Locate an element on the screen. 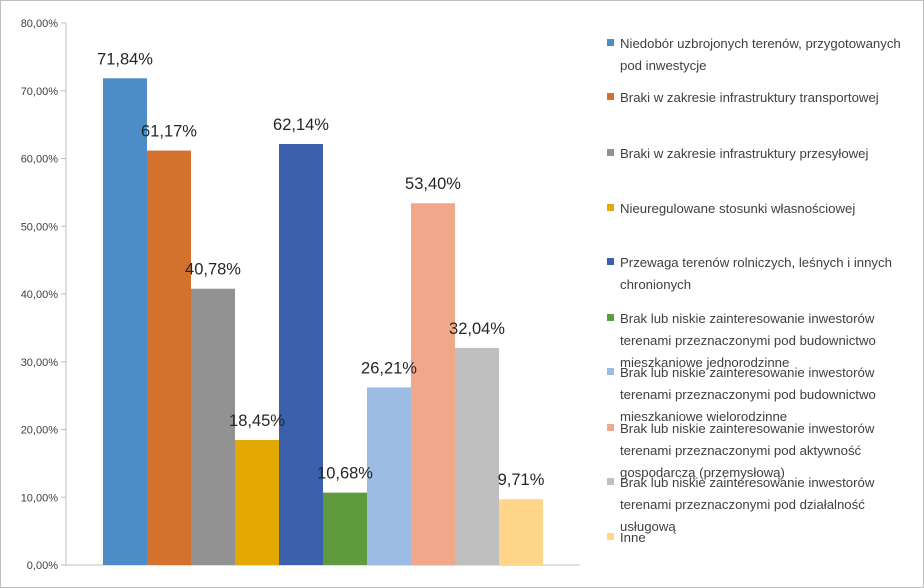 This screenshot has width=924, height=588. data-label-4: 18,45% is located at coordinates (257, 421).